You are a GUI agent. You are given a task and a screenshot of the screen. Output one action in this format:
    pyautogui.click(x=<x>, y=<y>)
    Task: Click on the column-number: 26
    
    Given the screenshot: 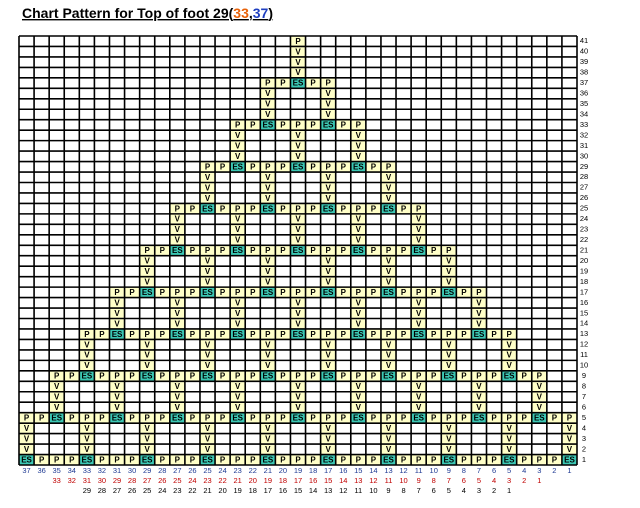 What is the action you would take?
    pyautogui.click(x=132, y=490)
    